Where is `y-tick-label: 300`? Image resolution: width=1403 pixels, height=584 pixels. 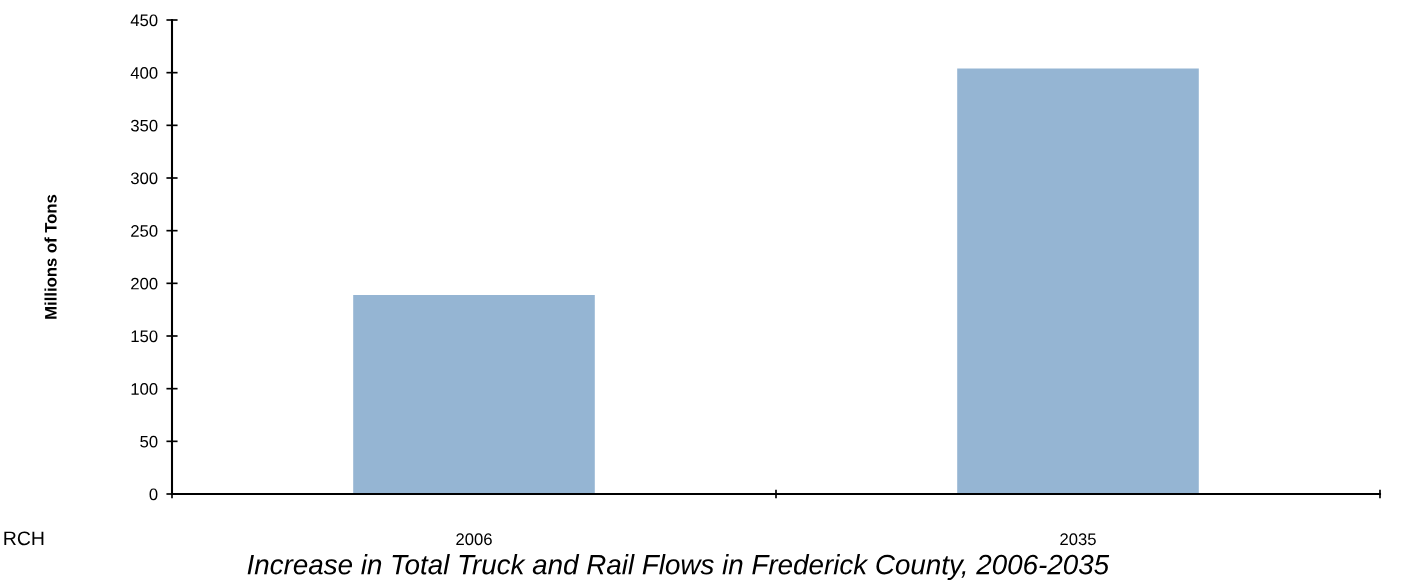
y-tick-label: 300 is located at coordinates (144, 178).